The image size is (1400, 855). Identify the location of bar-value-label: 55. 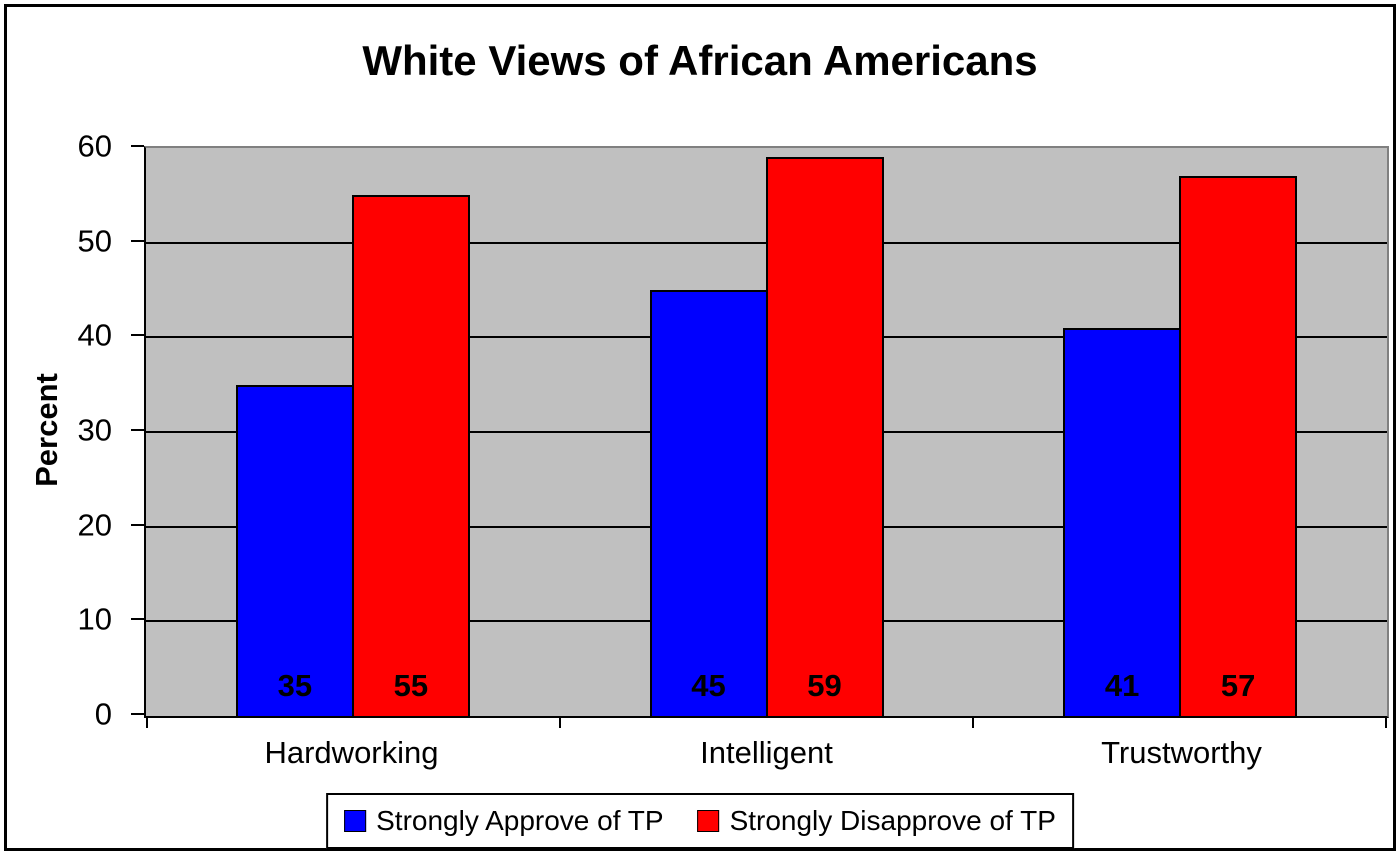
(411, 685).